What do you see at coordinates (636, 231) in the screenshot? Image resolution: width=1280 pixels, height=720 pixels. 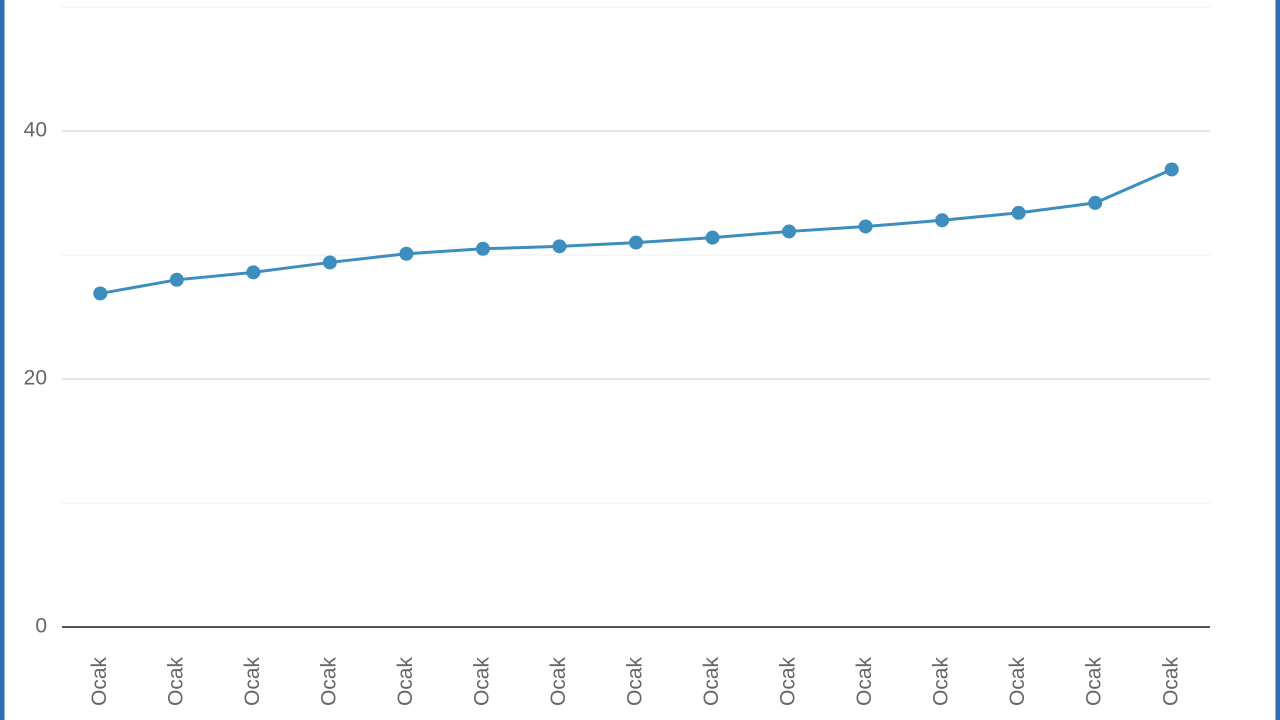 I see `line` at bounding box center [636, 231].